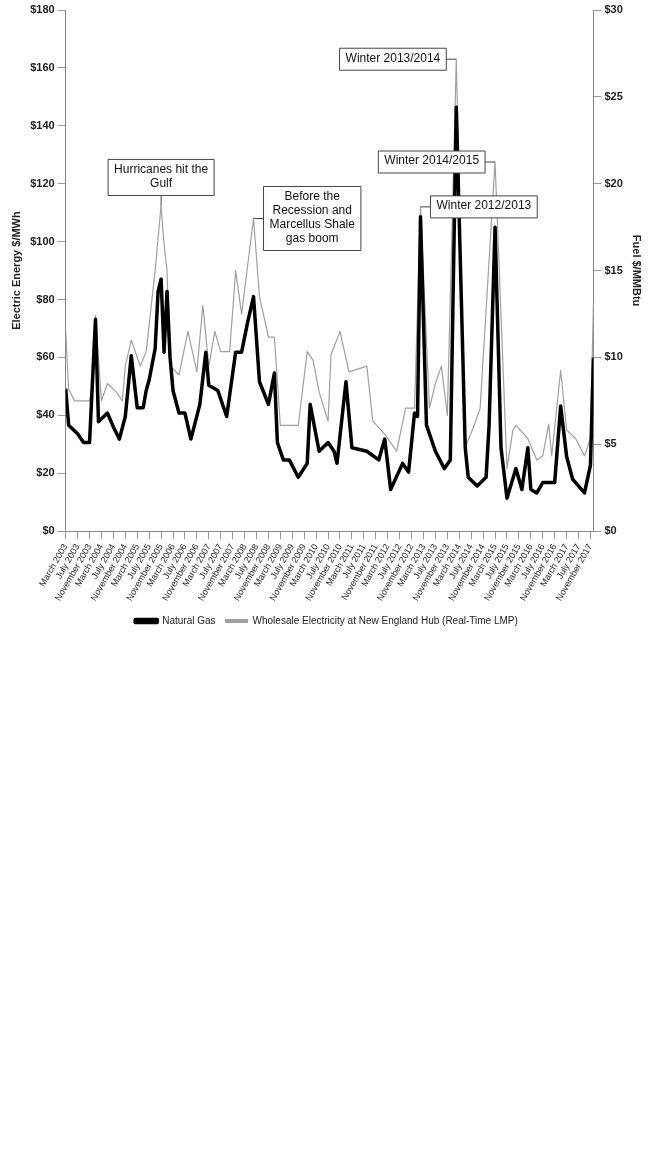  I want to click on y-tick-label: $40, so click(45, 414).